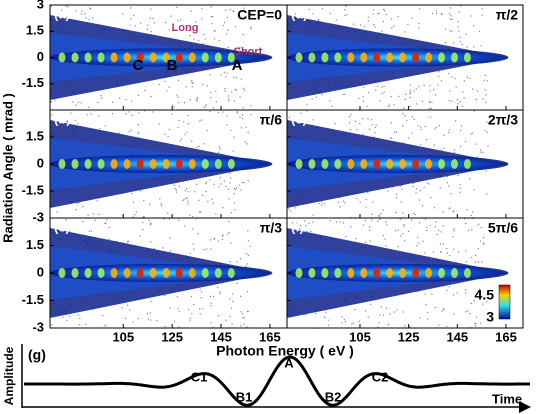 This screenshot has height=414, width=536. I want to click on emission-core, so click(398, 57).